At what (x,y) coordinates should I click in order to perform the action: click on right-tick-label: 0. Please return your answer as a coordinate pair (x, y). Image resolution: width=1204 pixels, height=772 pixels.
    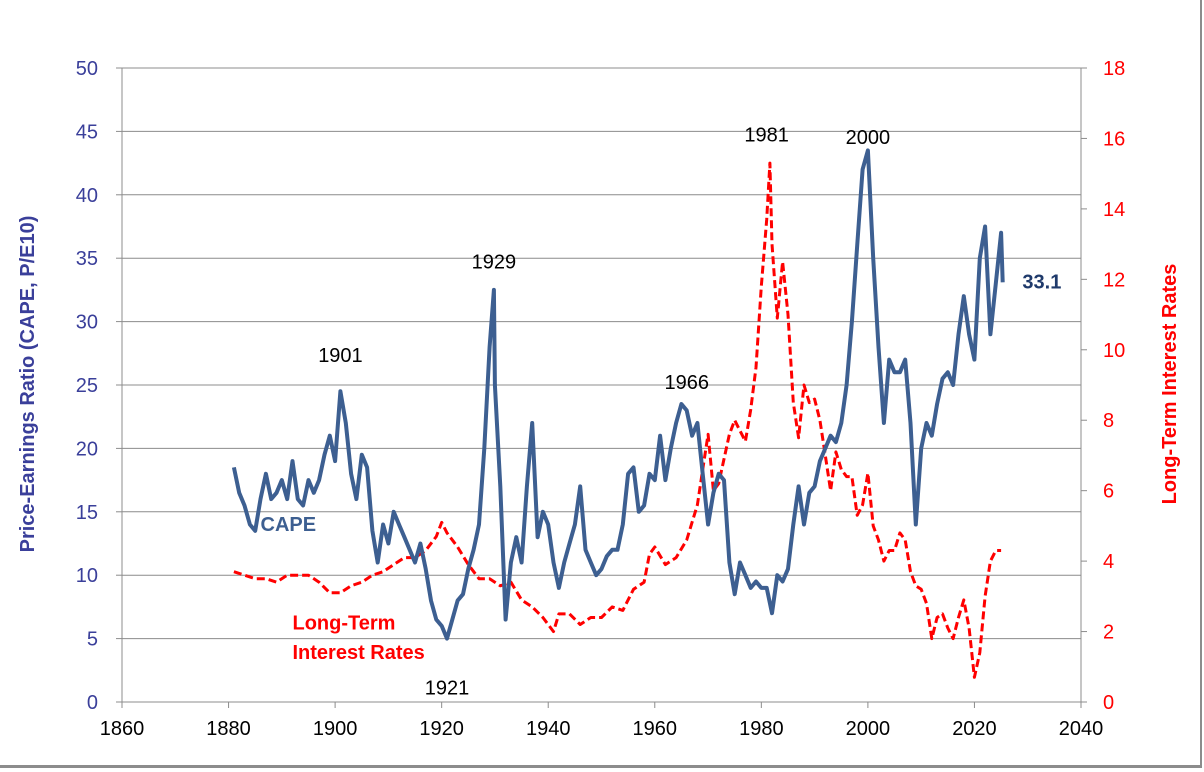
    Looking at the image, I should click on (1108, 703).